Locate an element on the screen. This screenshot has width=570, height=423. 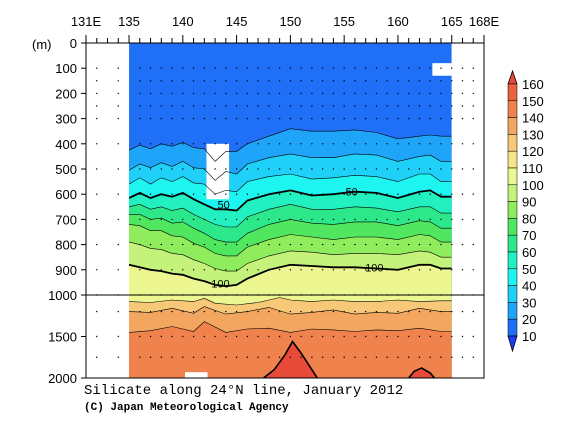
x-tick-label: 168E is located at coordinates (484, 21).